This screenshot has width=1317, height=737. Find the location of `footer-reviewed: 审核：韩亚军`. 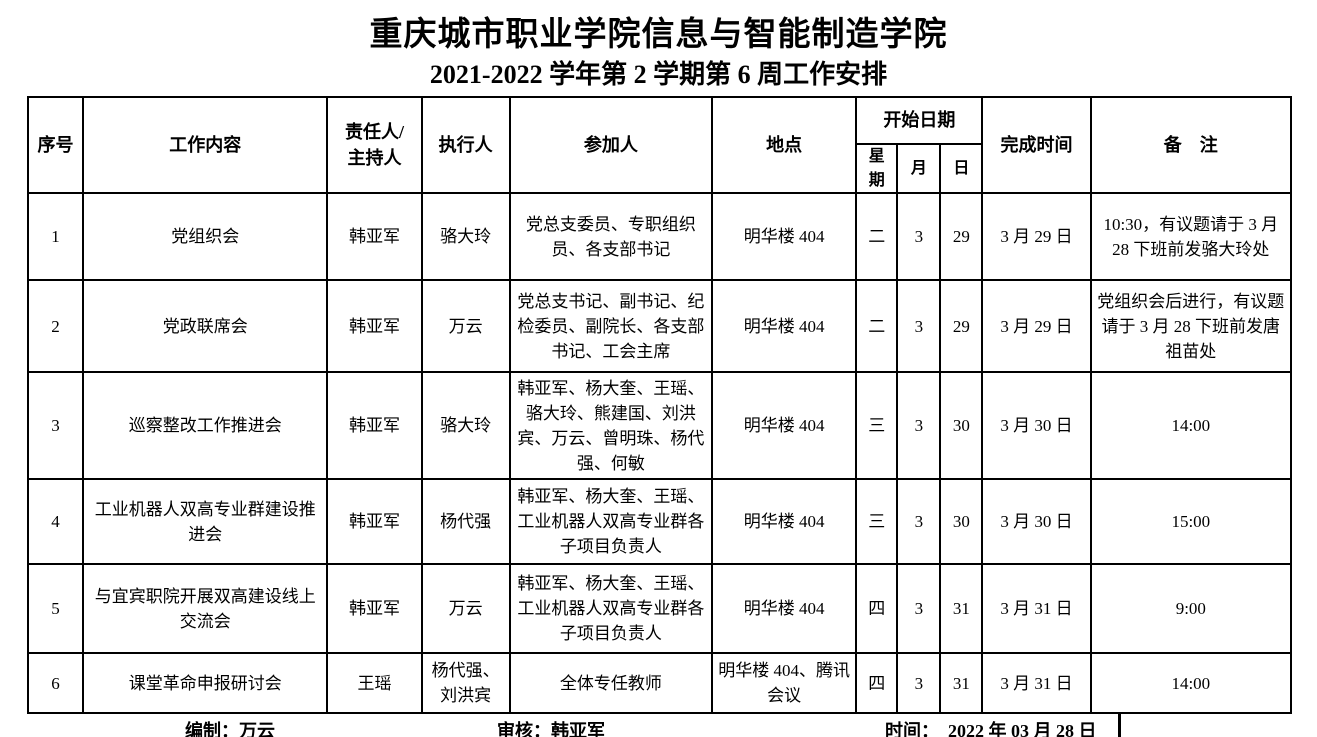

footer-reviewed: 审核：韩亚军 is located at coordinates (551, 729).